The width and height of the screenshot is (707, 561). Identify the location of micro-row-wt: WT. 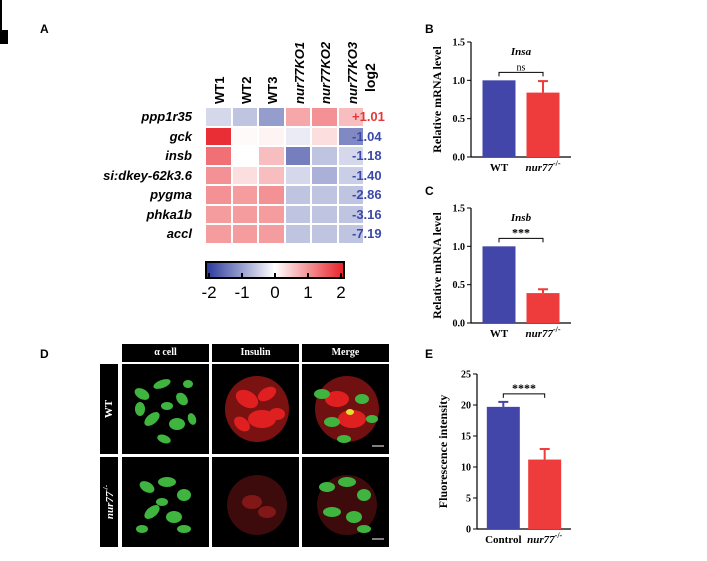
(109, 409).